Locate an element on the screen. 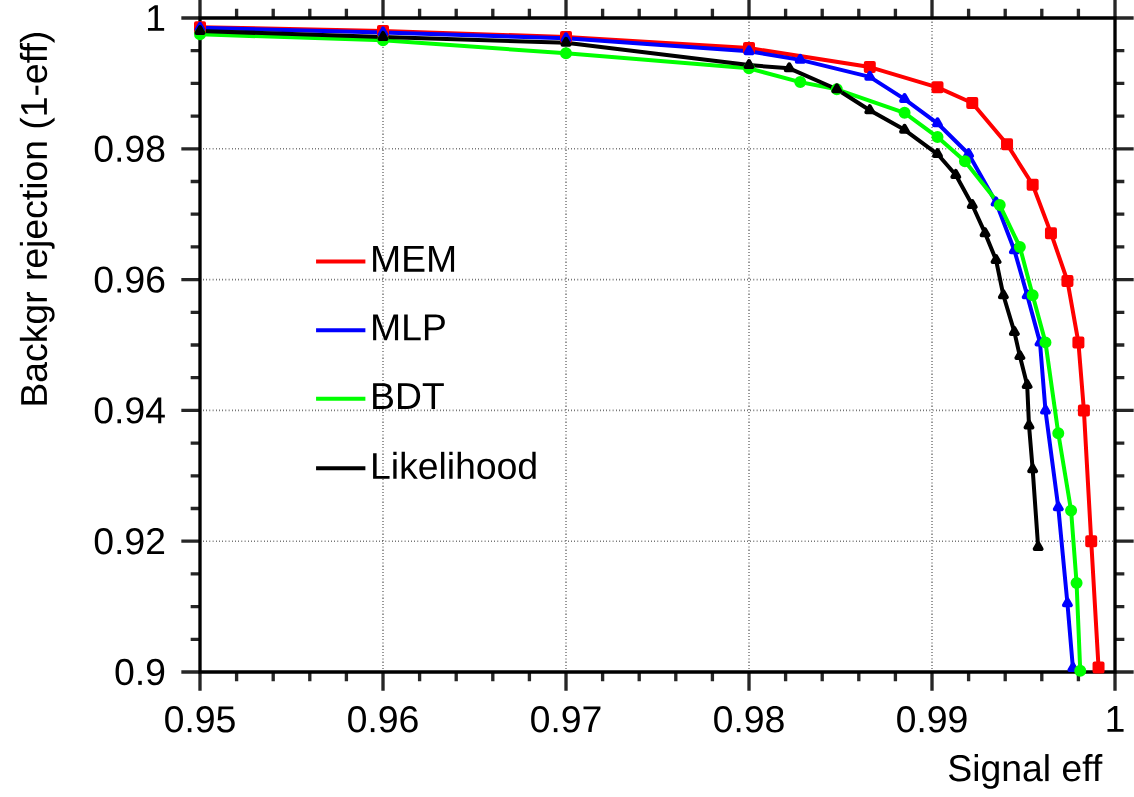  y-tick-label: 0.98 is located at coordinates (129, 148).